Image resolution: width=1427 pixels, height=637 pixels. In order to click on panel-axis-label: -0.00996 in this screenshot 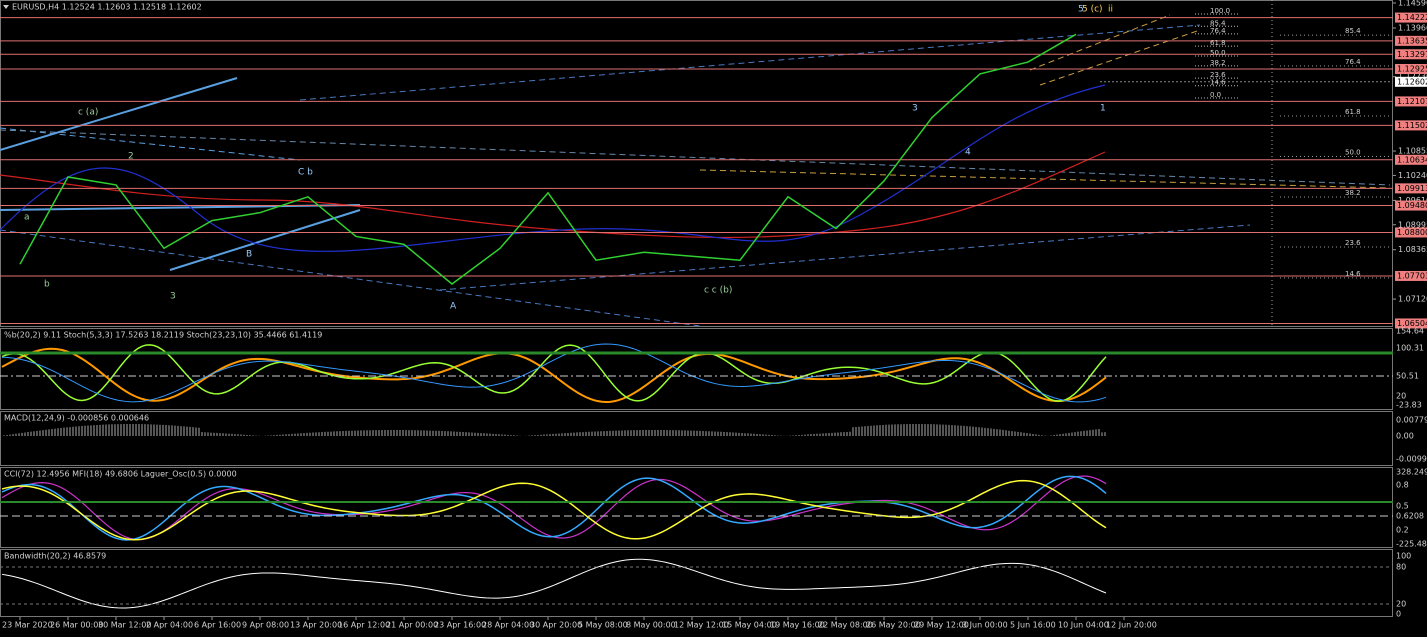, I will do `click(1411, 459)`.